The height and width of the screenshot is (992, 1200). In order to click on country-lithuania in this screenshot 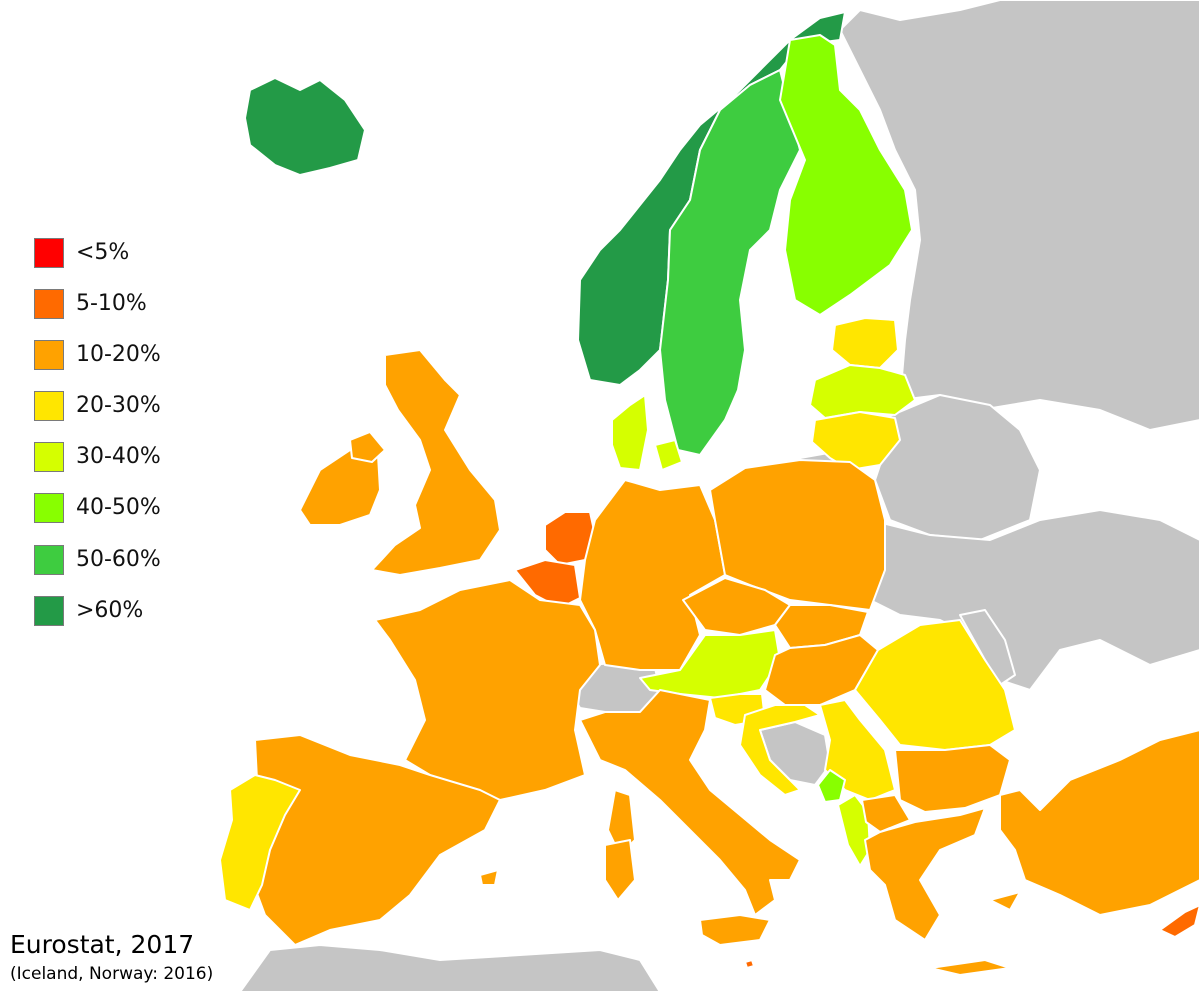, I will do `click(856, 441)`.